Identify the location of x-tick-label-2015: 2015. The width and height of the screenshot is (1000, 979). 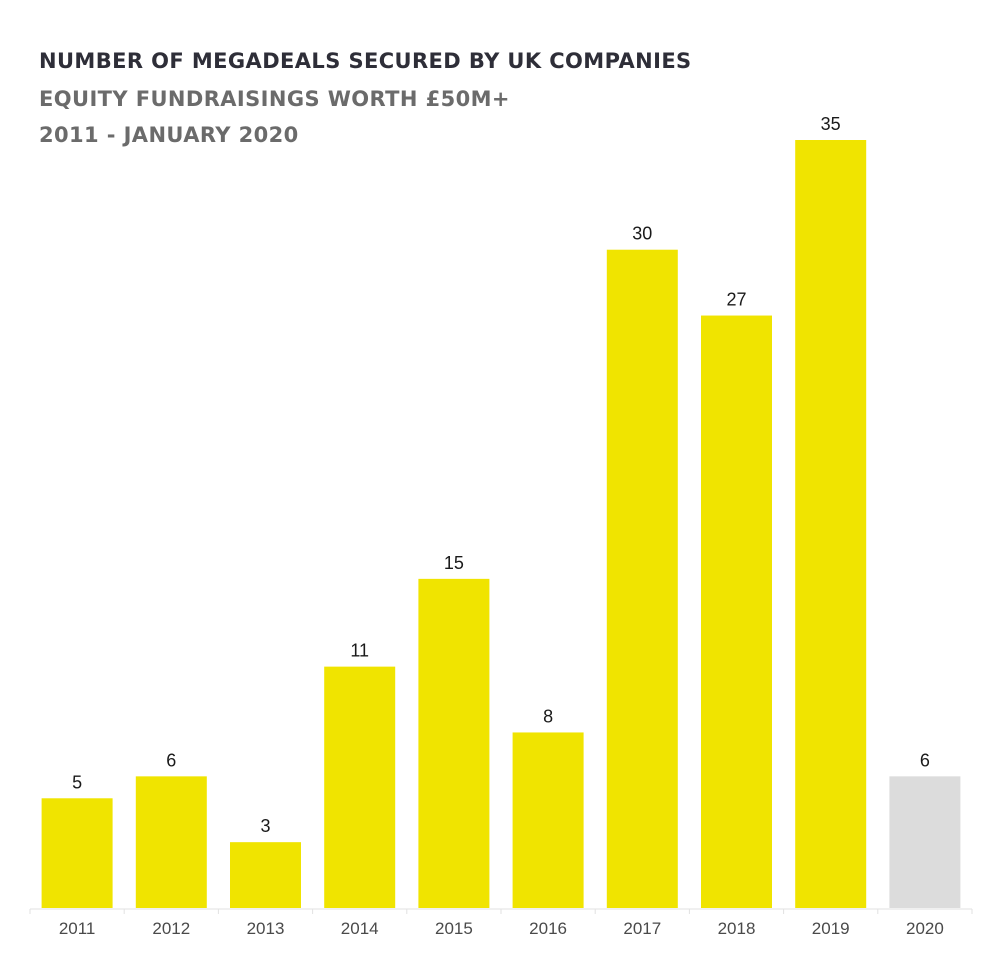
(454, 928).